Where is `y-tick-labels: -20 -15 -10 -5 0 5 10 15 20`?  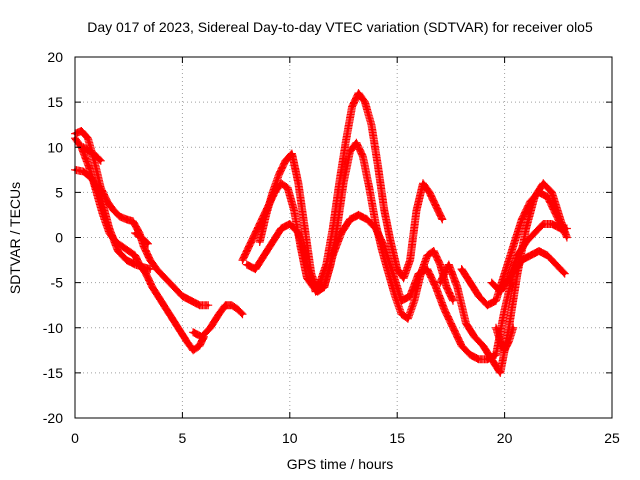 y-tick-labels: -20 -15 -10 -5 0 5 10 15 20 is located at coordinates (53, 237).